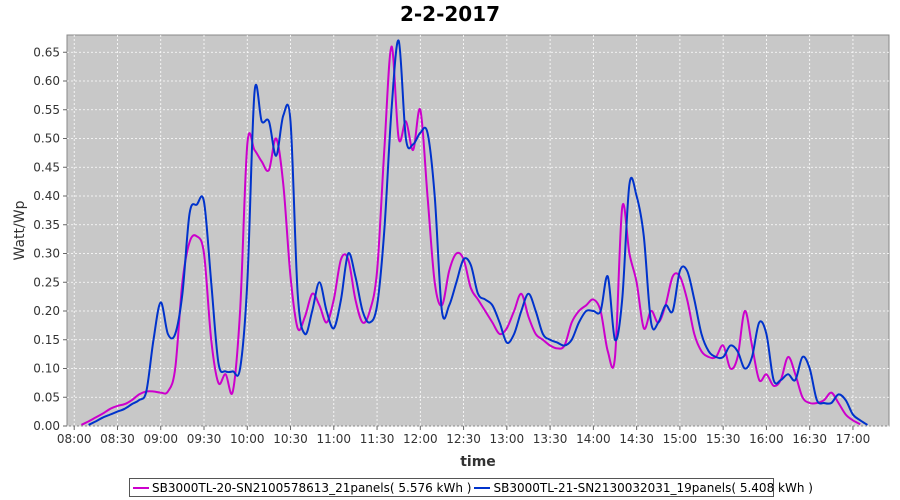 This screenshot has height=500, width=900. Describe the element at coordinates (420, 439) in the screenshot. I see `x-tick-label: 12:00` at that location.